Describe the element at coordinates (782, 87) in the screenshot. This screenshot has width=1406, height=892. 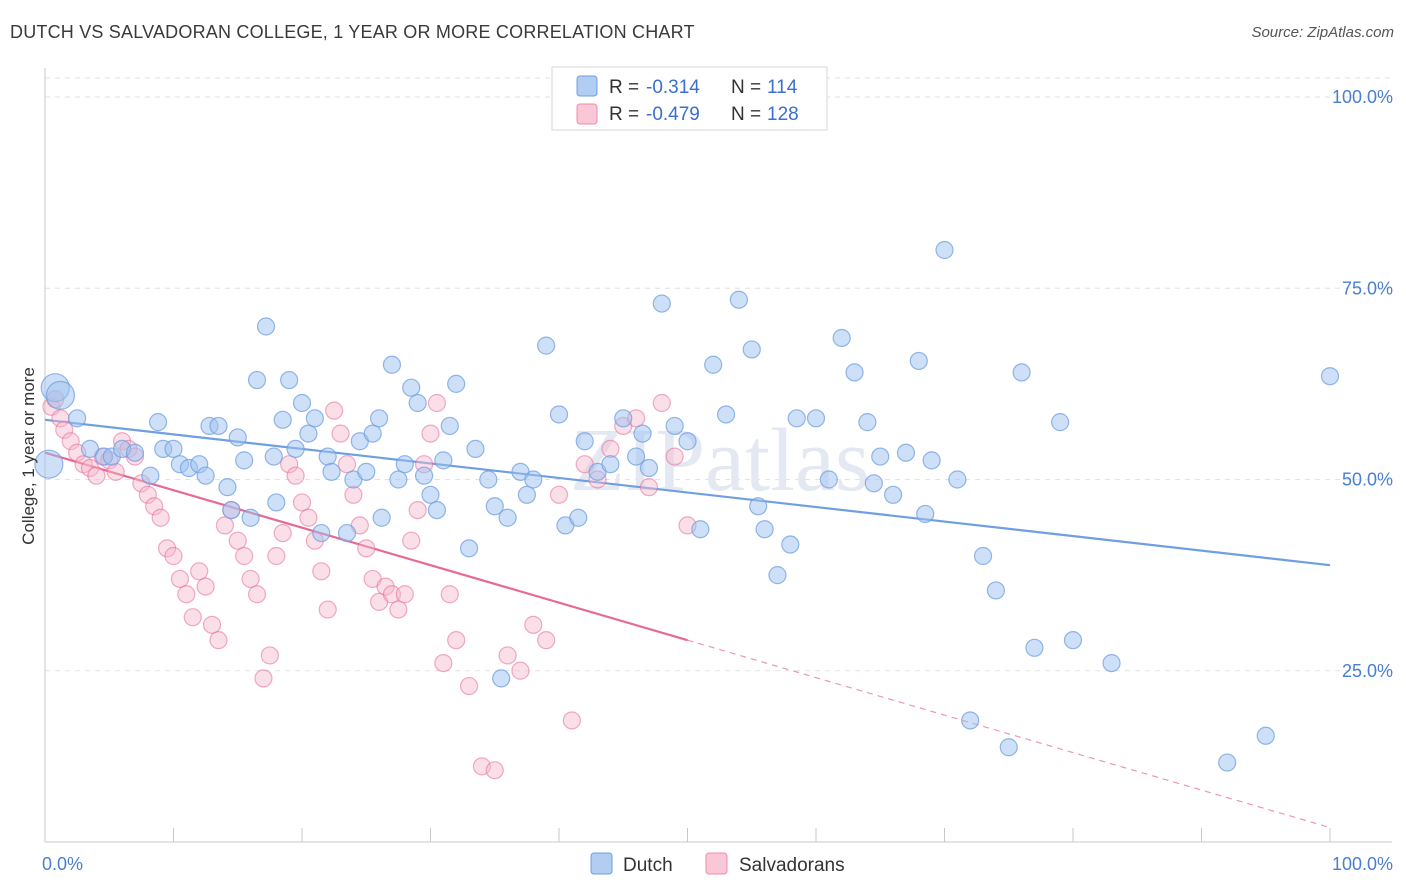
I see `legend-n-value-dutch: 114` at that location.